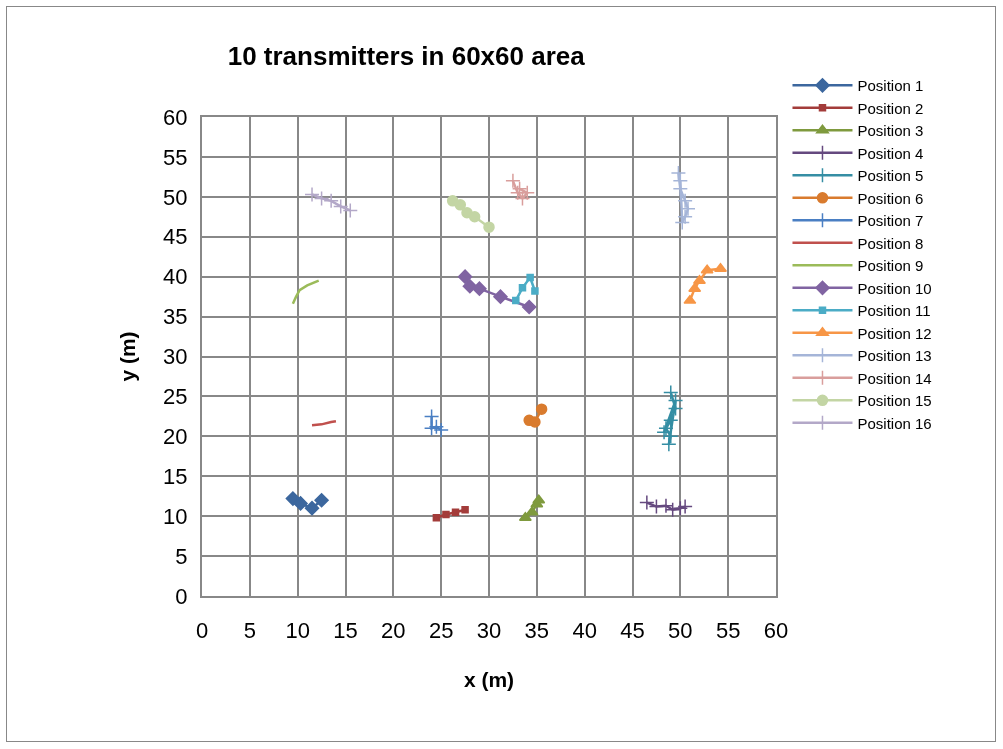 The width and height of the screenshot is (1003, 749). I want to click on x-tick-label: 60, so click(776, 631).